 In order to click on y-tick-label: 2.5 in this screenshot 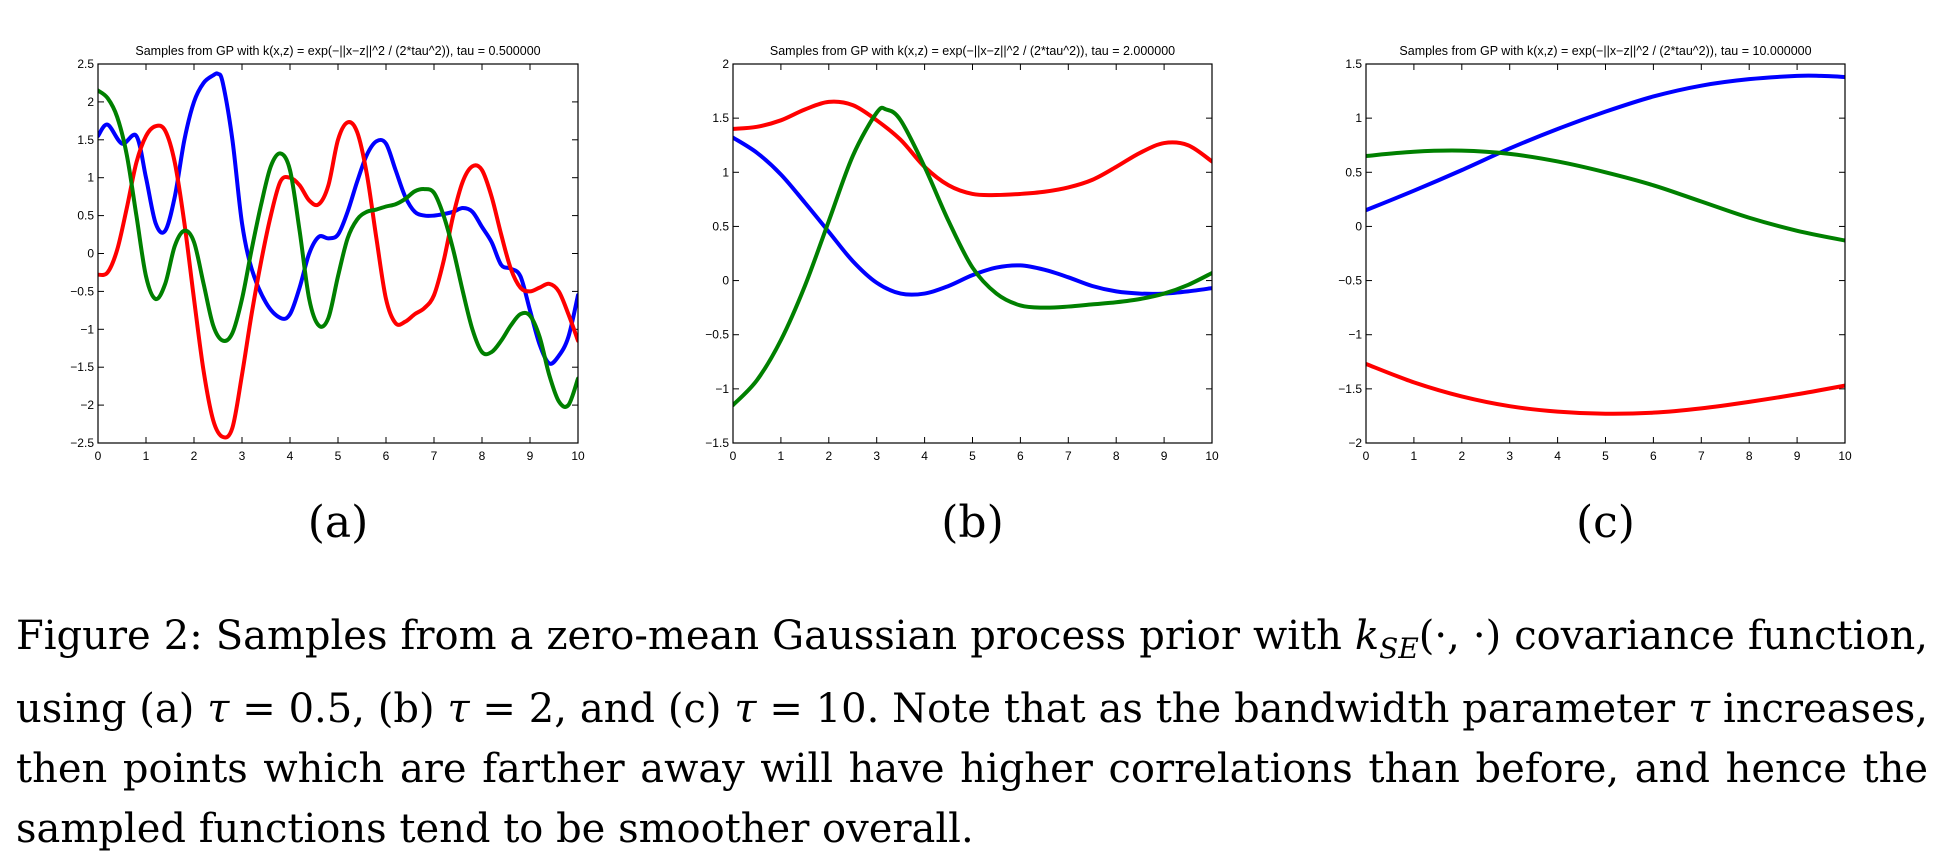, I will do `click(85, 64)`.